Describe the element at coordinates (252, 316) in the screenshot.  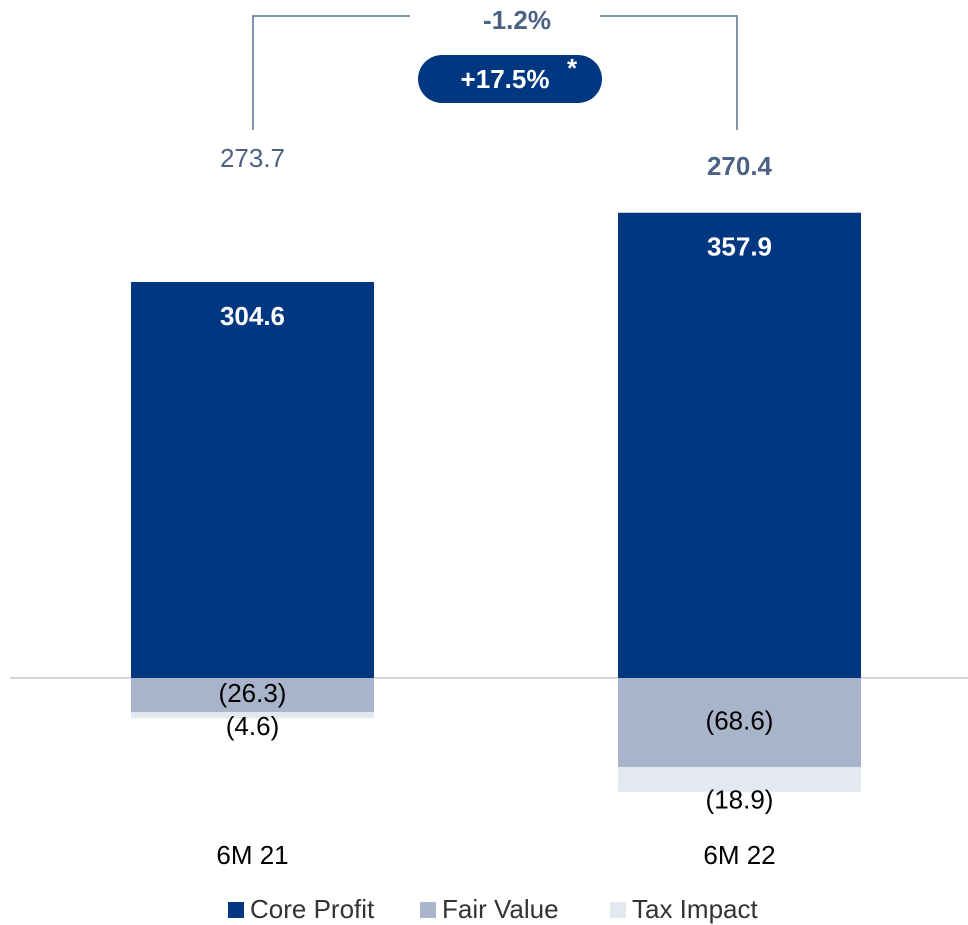
I see `value-label: 304.6` at that location.